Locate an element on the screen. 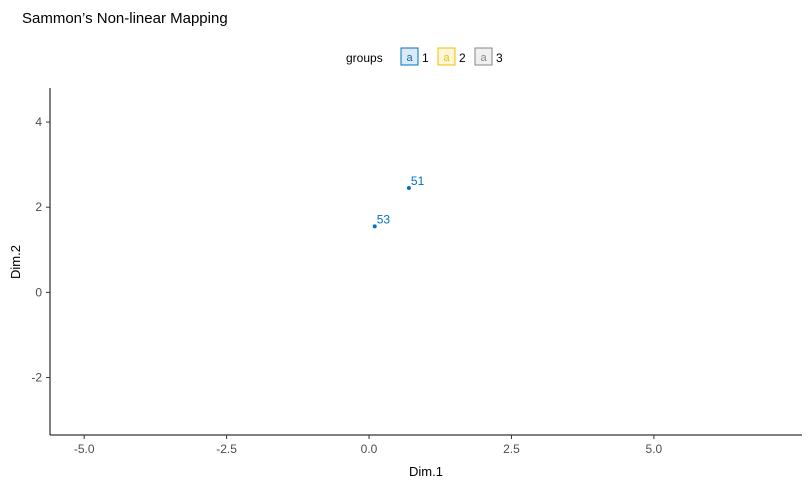 The height and width of the screenshot is (486, 810). chart-title: Sammon’s Non-linear Mapping is located at coordinates (125, 18).